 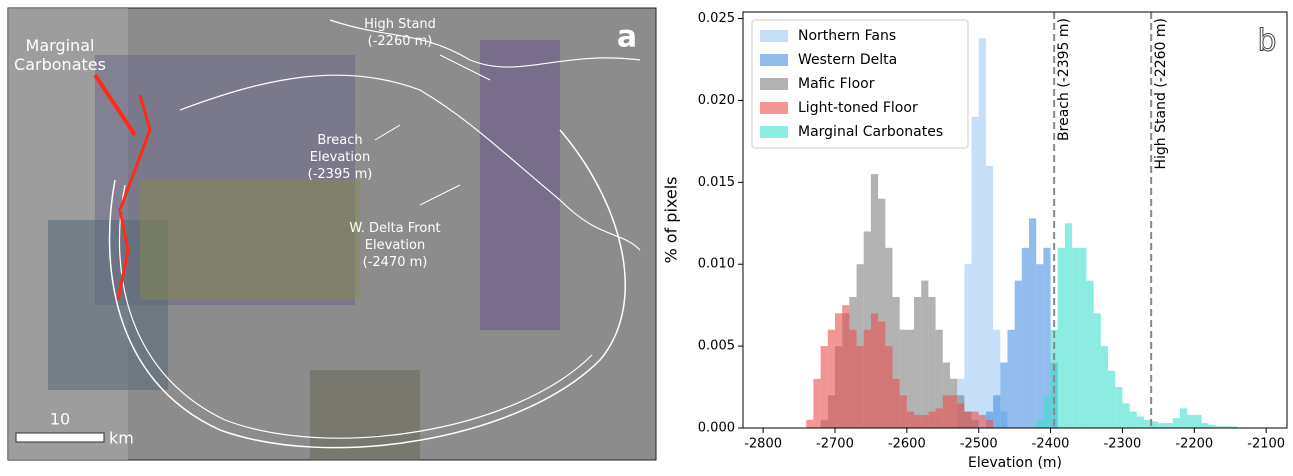 I want to click on x-tick-label: -2700, so click(x=835, y=444).